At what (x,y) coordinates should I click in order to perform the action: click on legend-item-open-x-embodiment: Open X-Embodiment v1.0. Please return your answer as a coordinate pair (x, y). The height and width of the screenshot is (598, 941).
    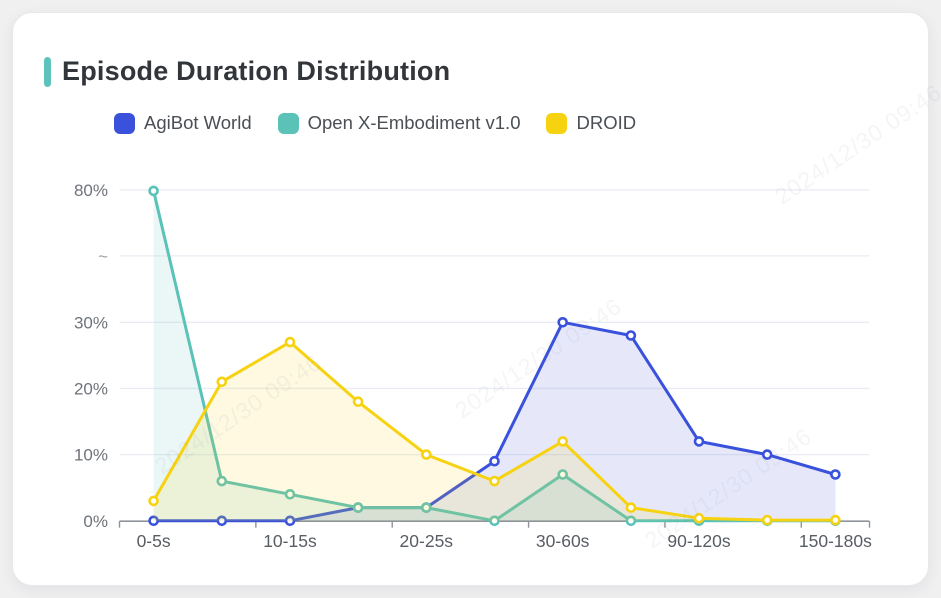
    Looking at the image, I should click on (399, 123).